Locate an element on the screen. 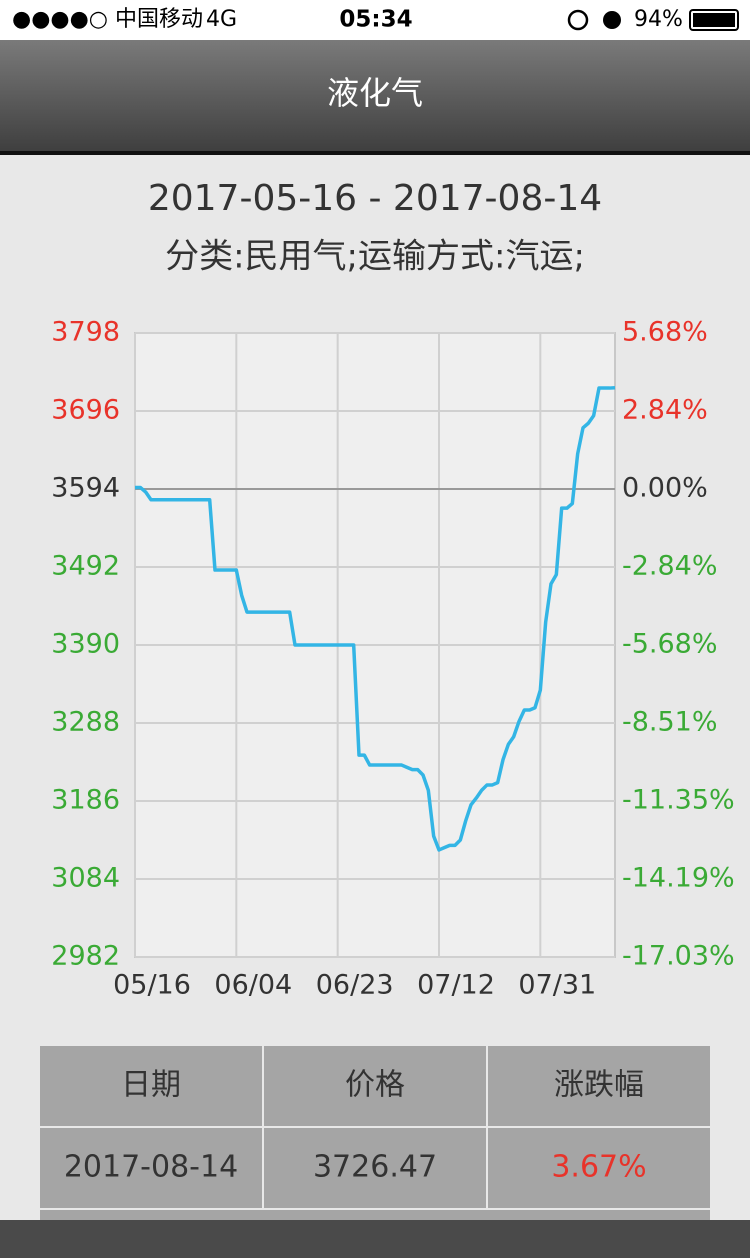  y-tick-label: 3696 is located at coordinates (85, 410).